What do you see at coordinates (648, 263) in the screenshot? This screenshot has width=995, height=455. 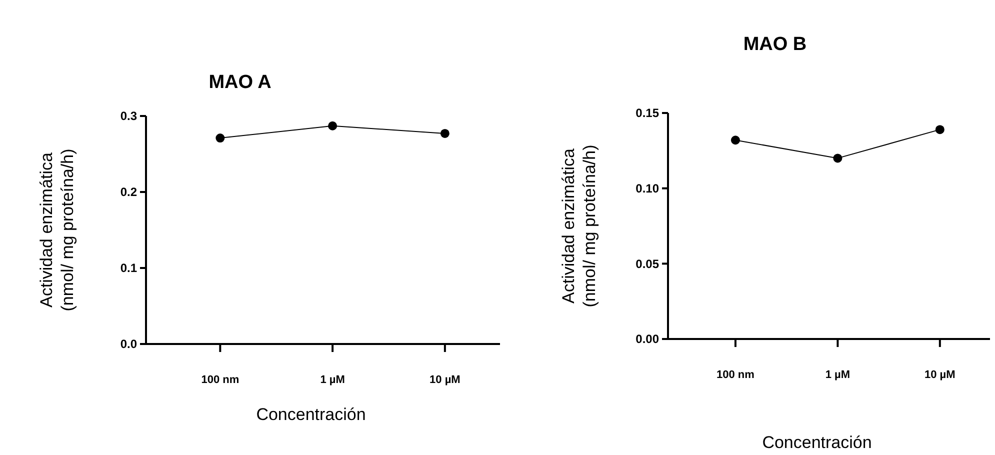 I see `y-tick-label: 0.05` at bounding box center [648, 263].